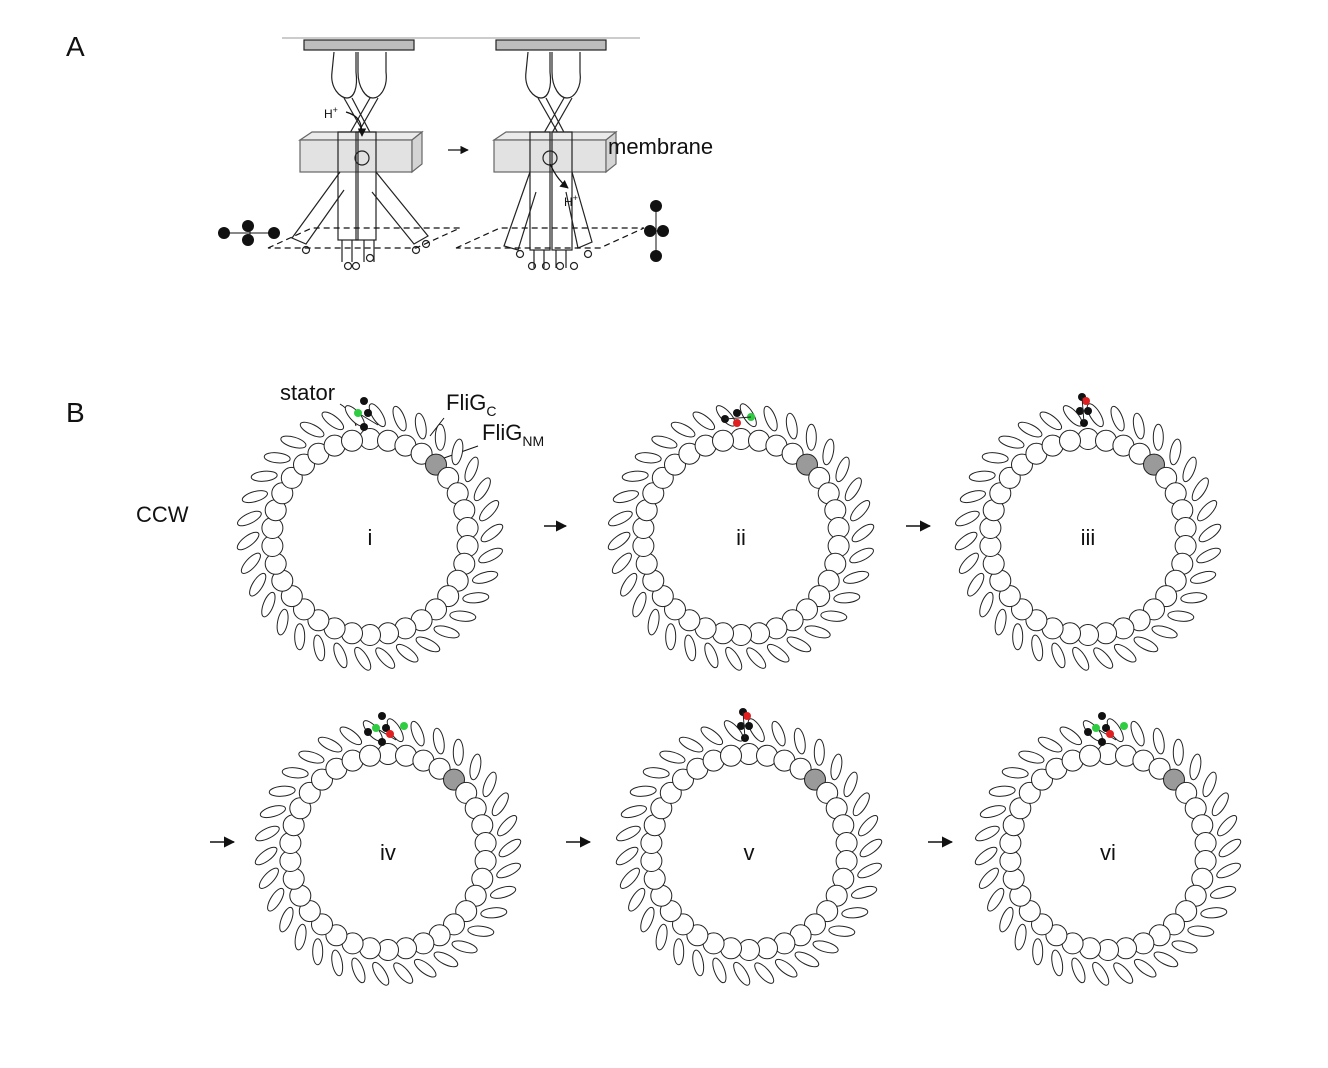  Describe the element at coordinates (331, 113) in the screenshot. I see `proton-label-left: H+` at that location.